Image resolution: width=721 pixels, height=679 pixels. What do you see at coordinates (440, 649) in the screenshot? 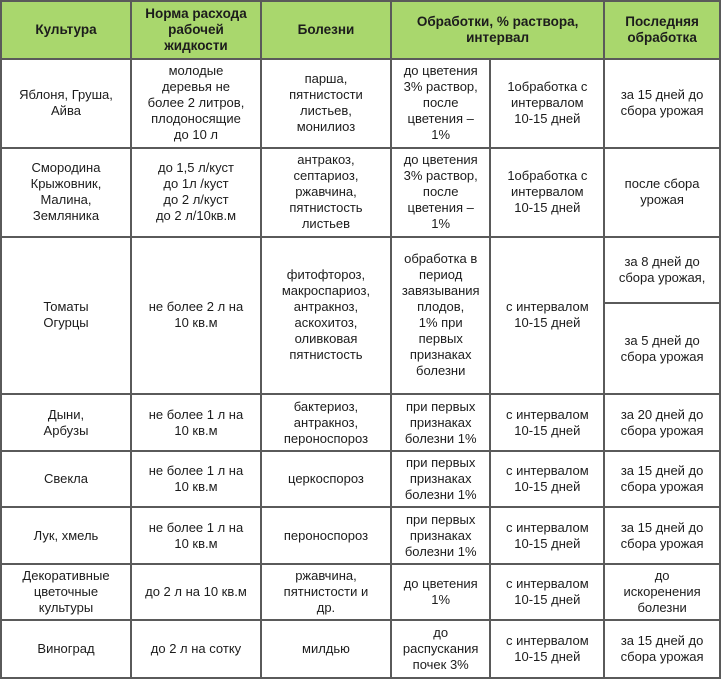
I see `cell-solution: до распускания почек 3%` at bounding box center [440, 649].